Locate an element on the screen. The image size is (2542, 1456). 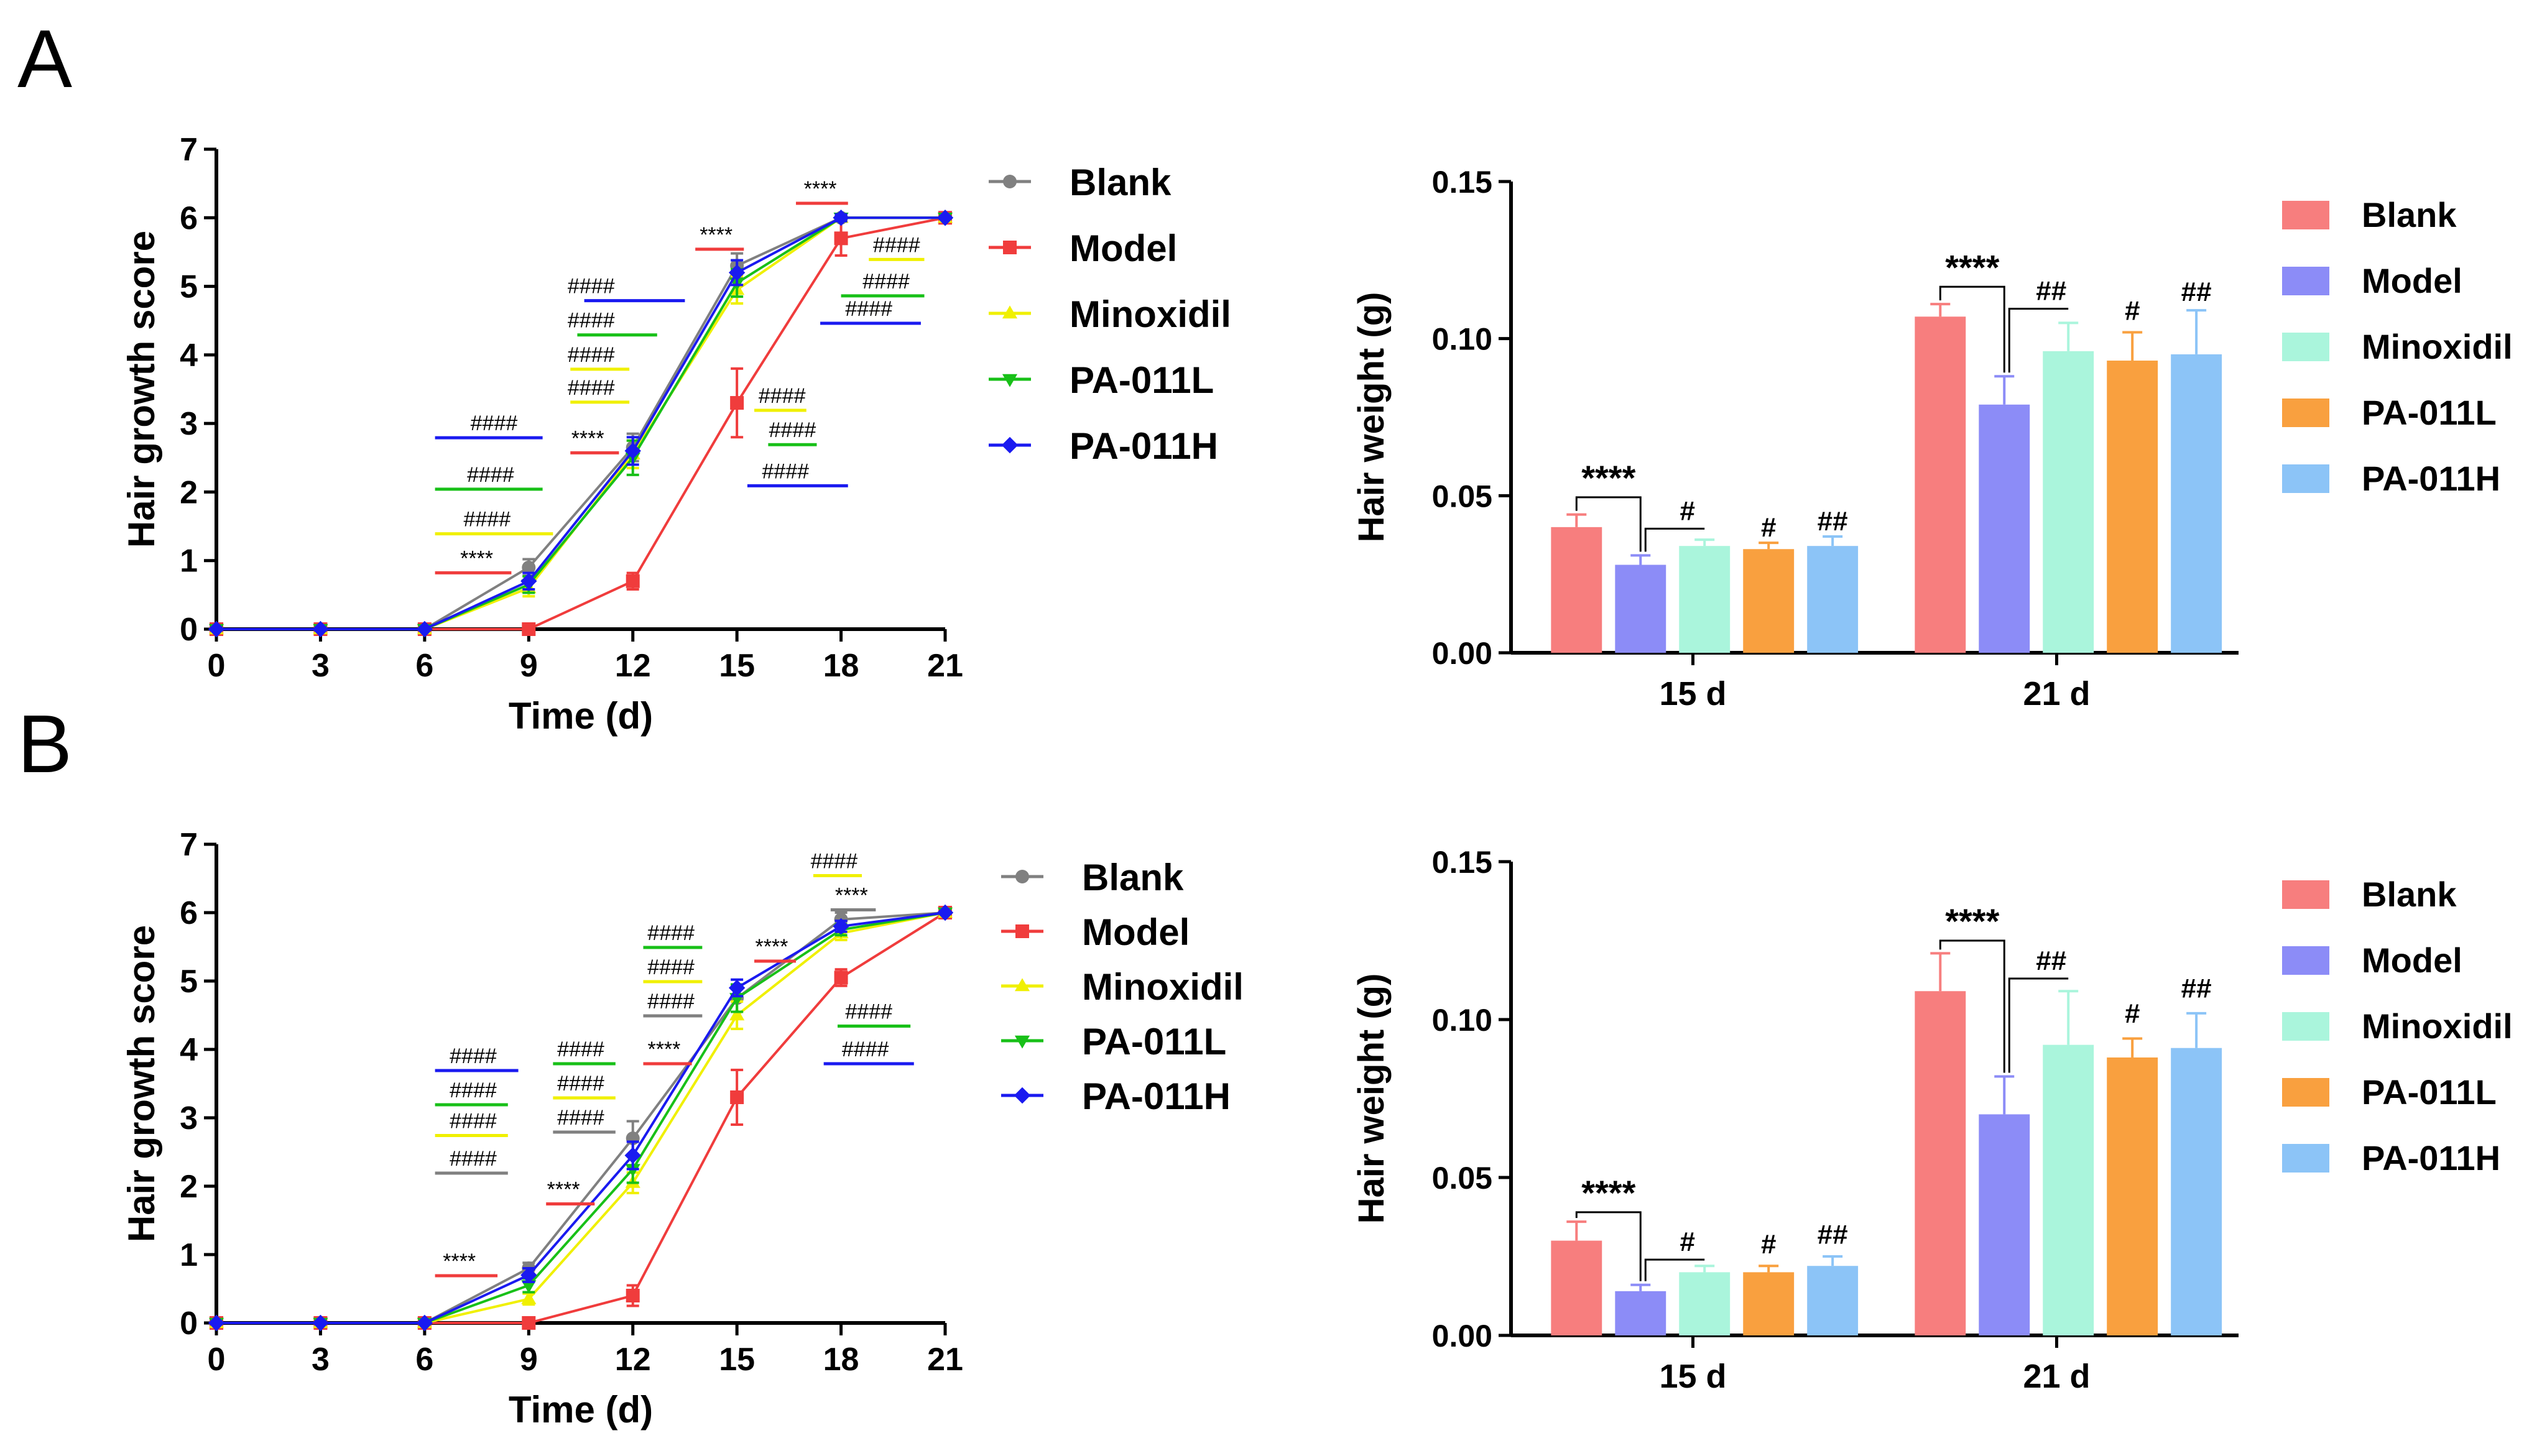
y-tick-label: 2 is located at coordinates (189, 492).